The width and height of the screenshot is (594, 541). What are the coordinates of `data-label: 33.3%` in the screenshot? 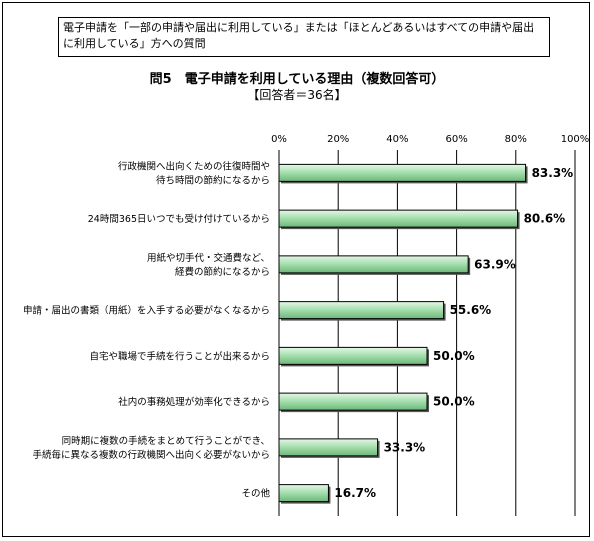 It's located at (405, 447).